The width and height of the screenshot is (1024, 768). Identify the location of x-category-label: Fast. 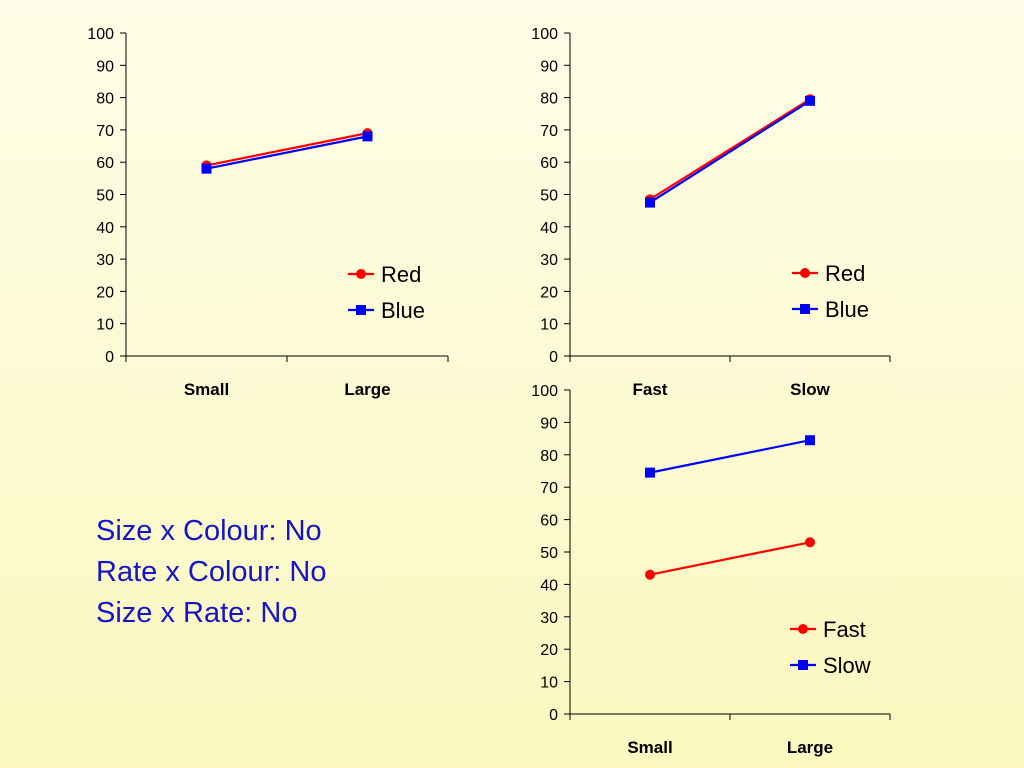
(650, 389).